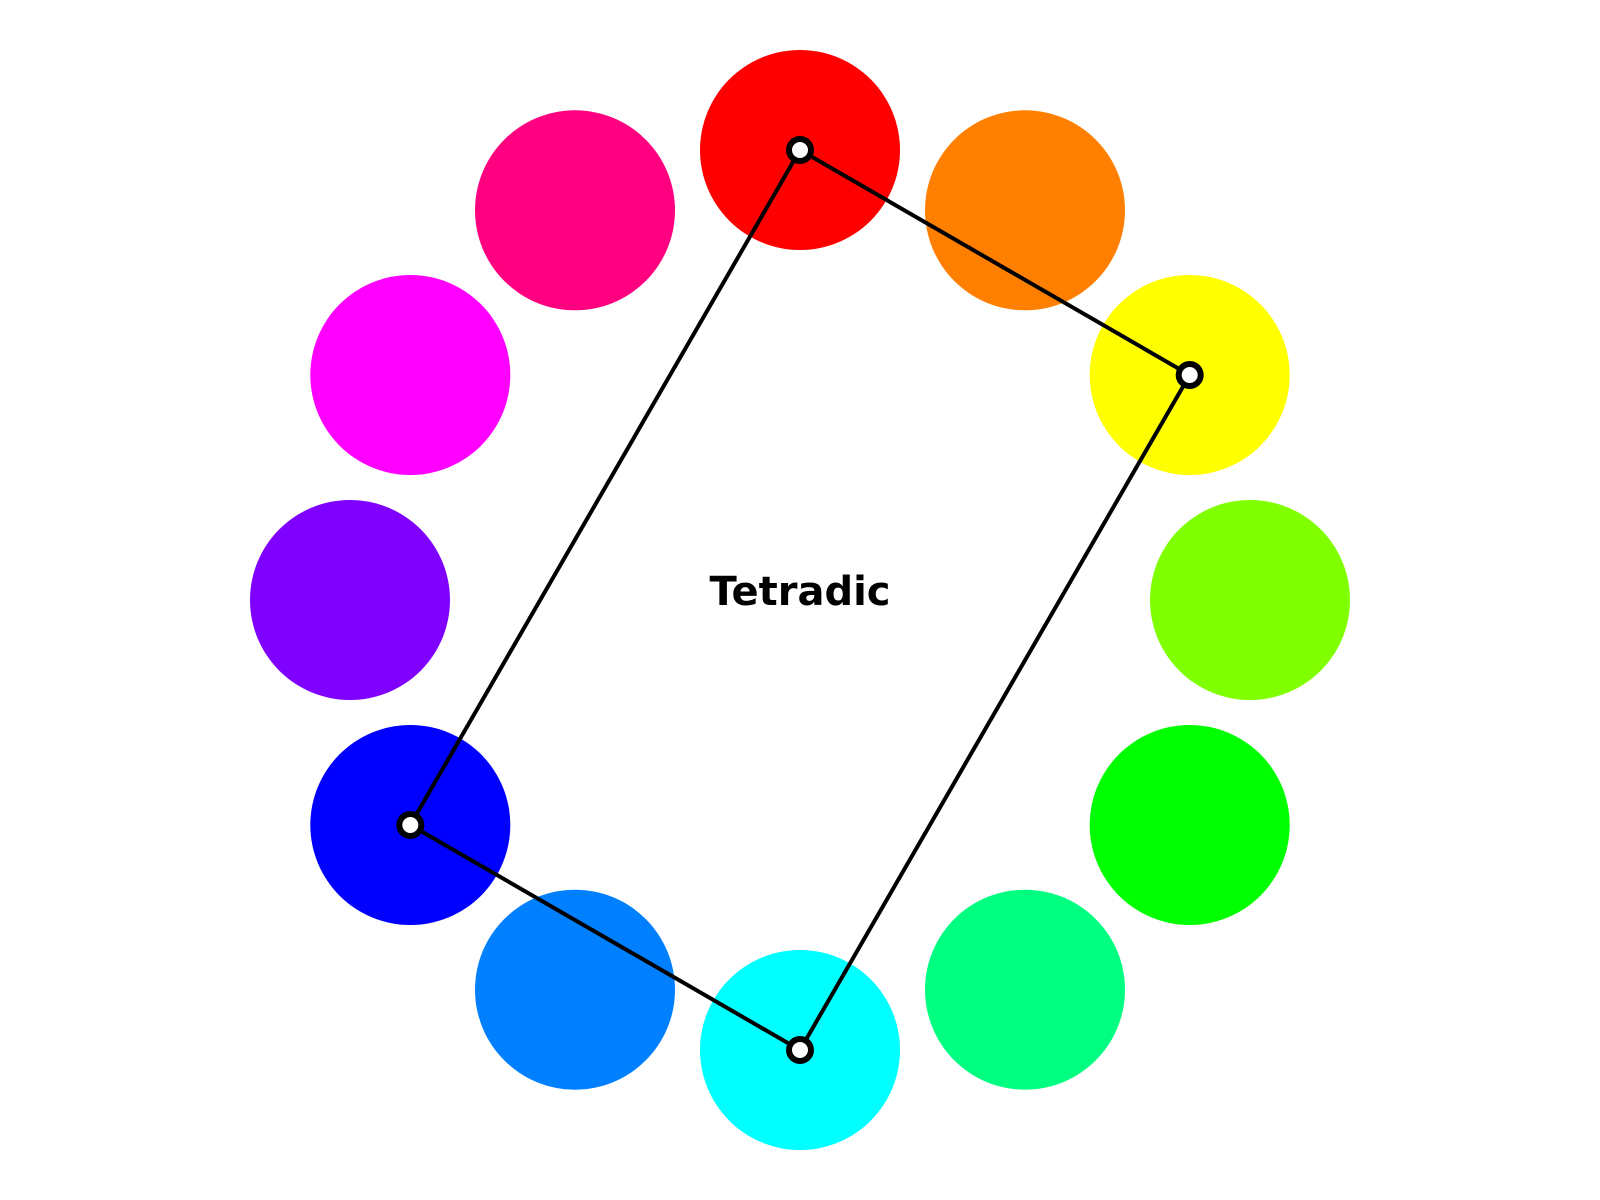  I want to click on selected-marker-red, so click(800, 150).